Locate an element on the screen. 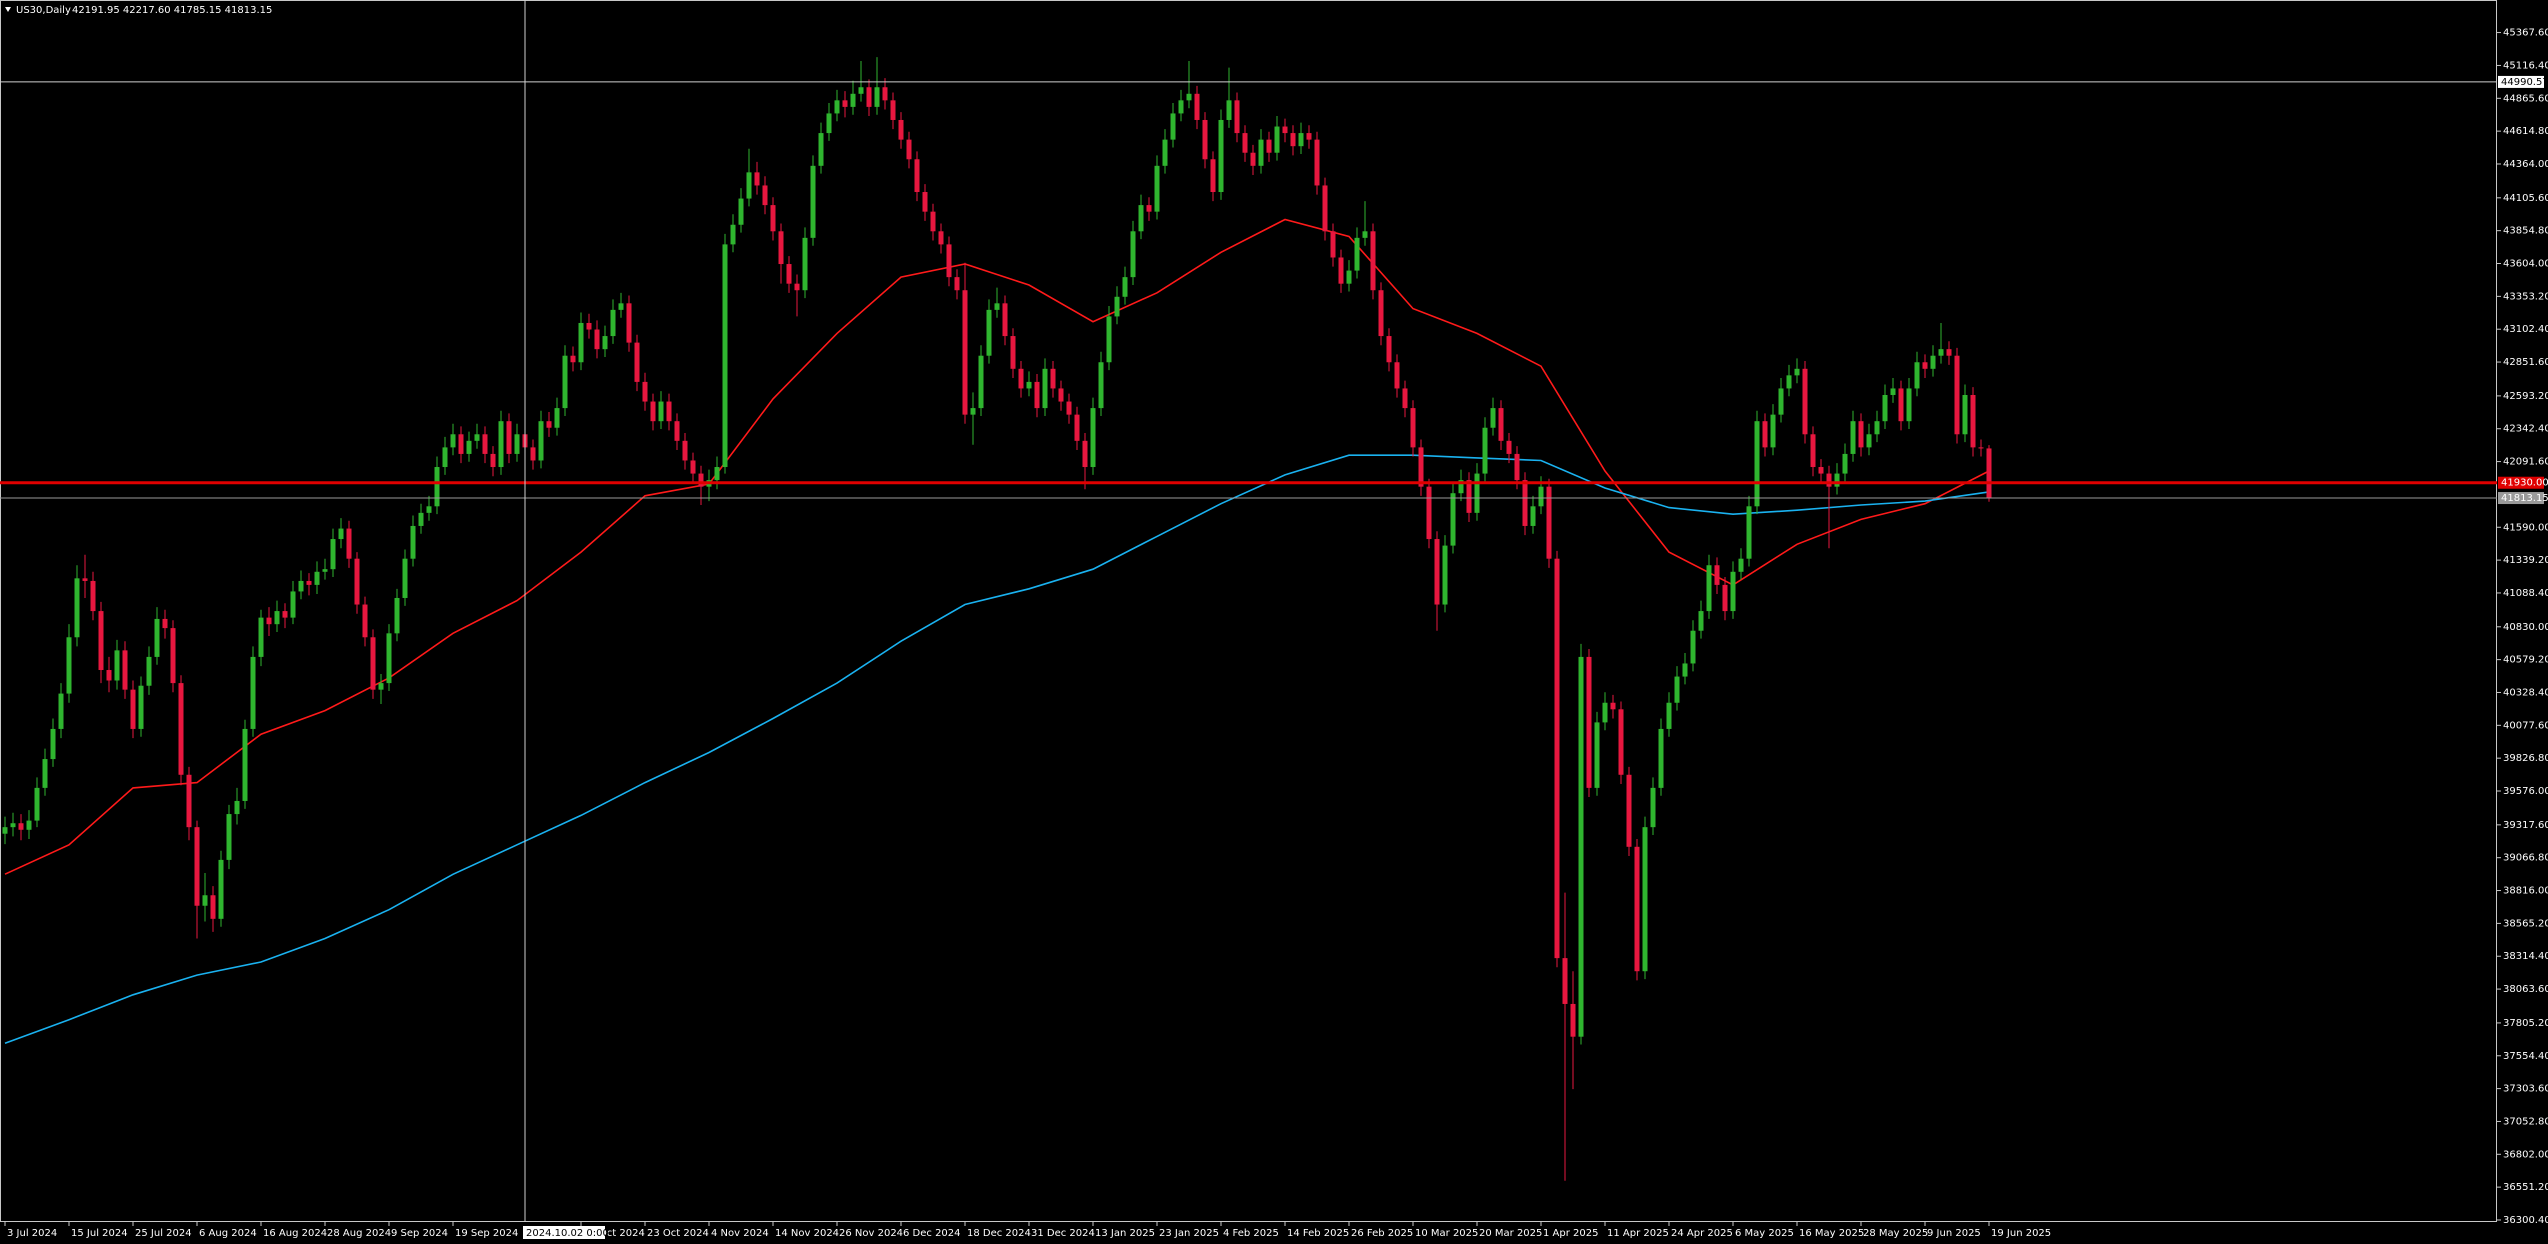 The width and height of the screenshot is (2548, 1244). crosshair-x-box is located at coordinates (564, 1232).